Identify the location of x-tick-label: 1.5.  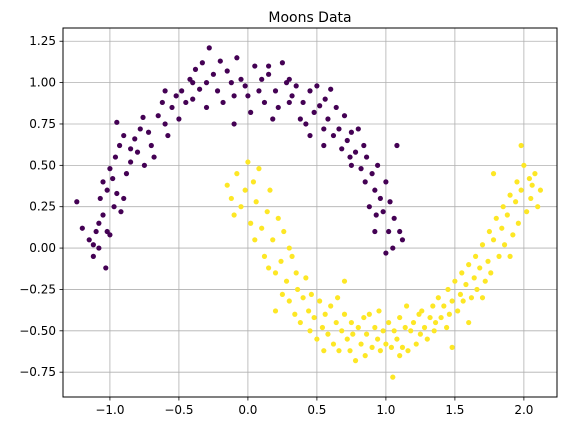
(454, 410).